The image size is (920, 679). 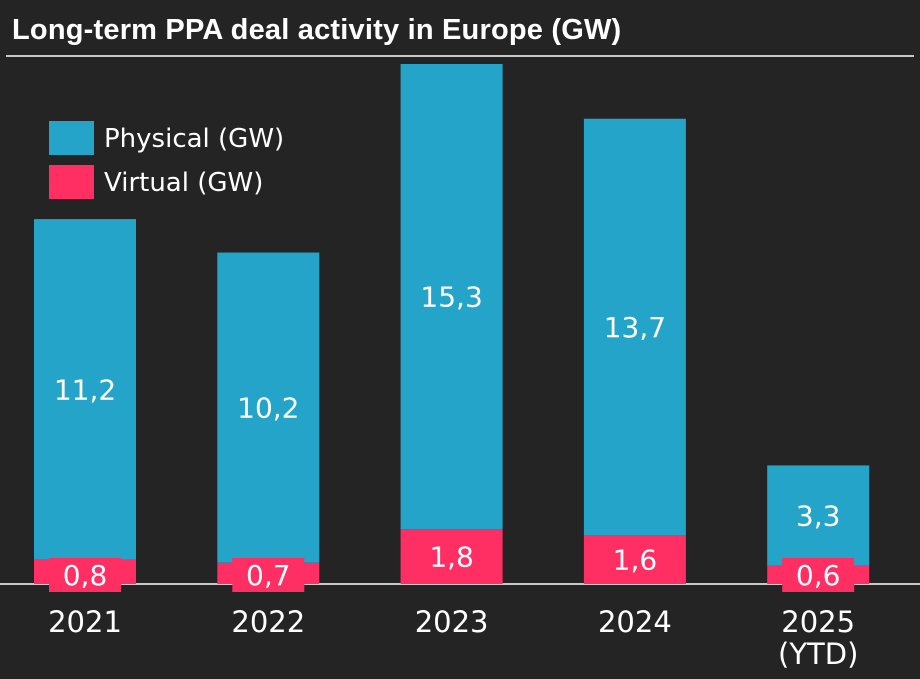 I want to click on value-label-virtual-2023: 1,8, so click(x=451, y=557).